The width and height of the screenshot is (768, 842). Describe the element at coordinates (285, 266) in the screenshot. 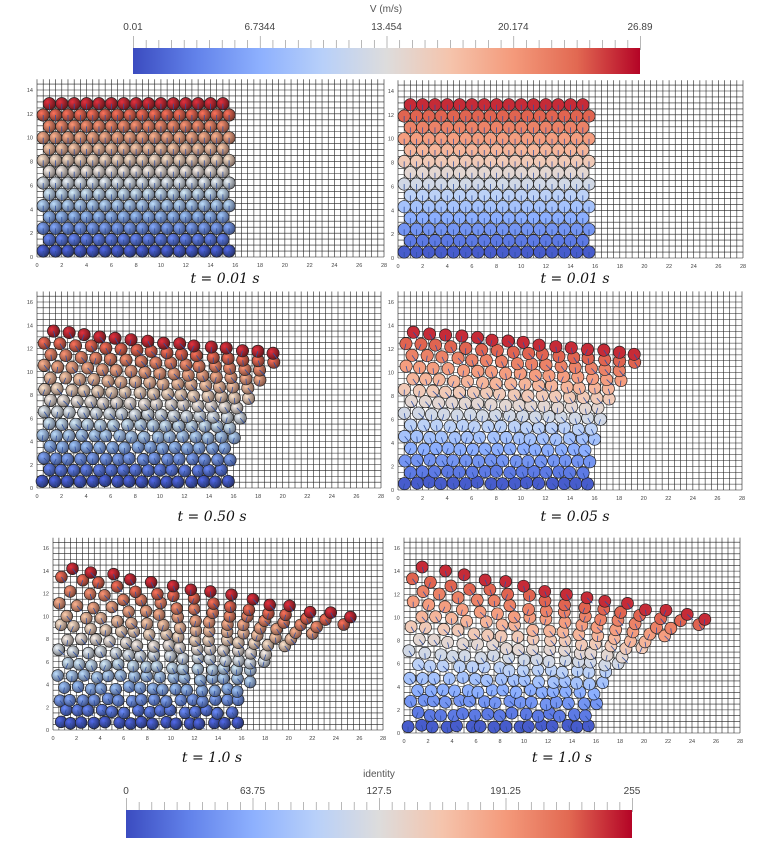

I see `x-tick-label: 20` at that location.